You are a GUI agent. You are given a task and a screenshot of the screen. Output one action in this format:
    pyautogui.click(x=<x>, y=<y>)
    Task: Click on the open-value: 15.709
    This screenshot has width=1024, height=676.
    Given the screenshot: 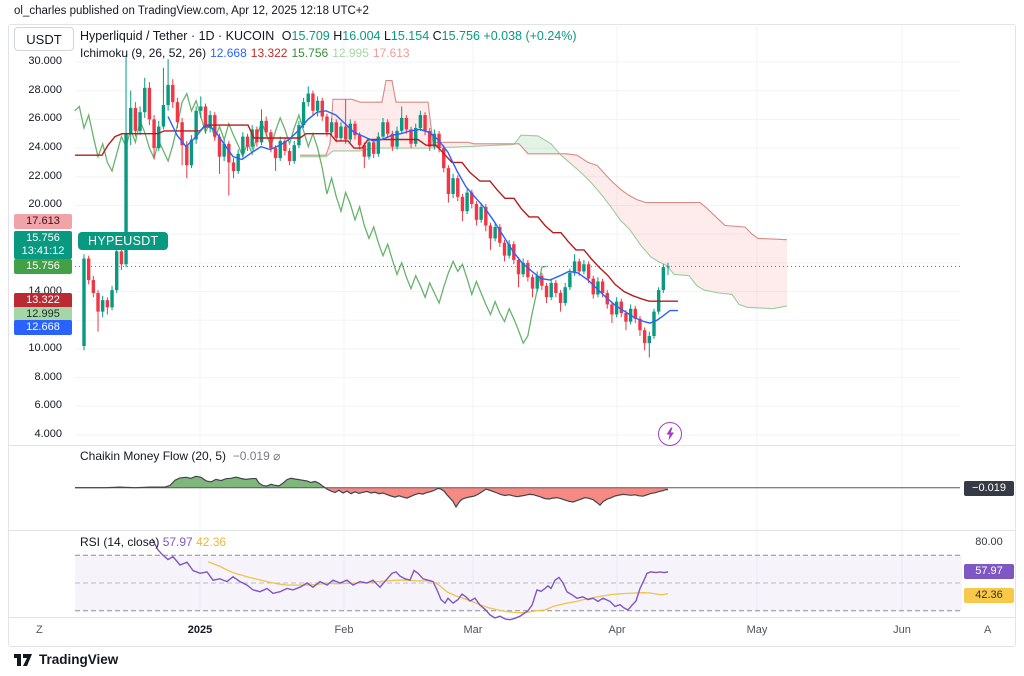 What is the action you would take?
    pyautogui.click(x=310, y=36)
    